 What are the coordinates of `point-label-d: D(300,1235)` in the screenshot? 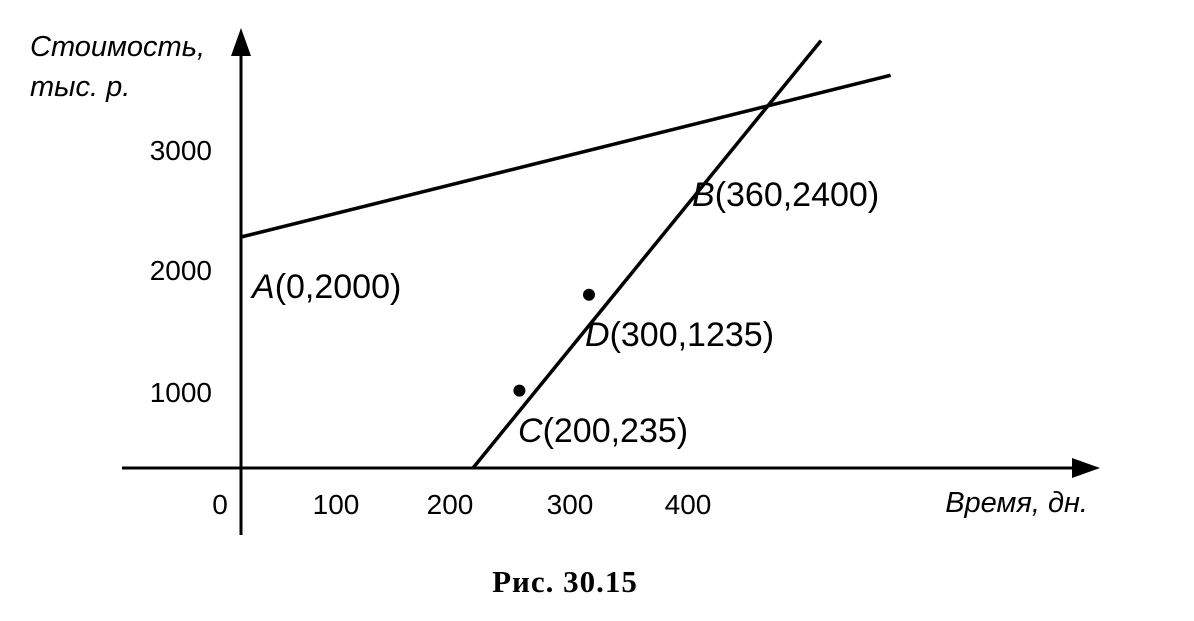 It's located at (679, 335).